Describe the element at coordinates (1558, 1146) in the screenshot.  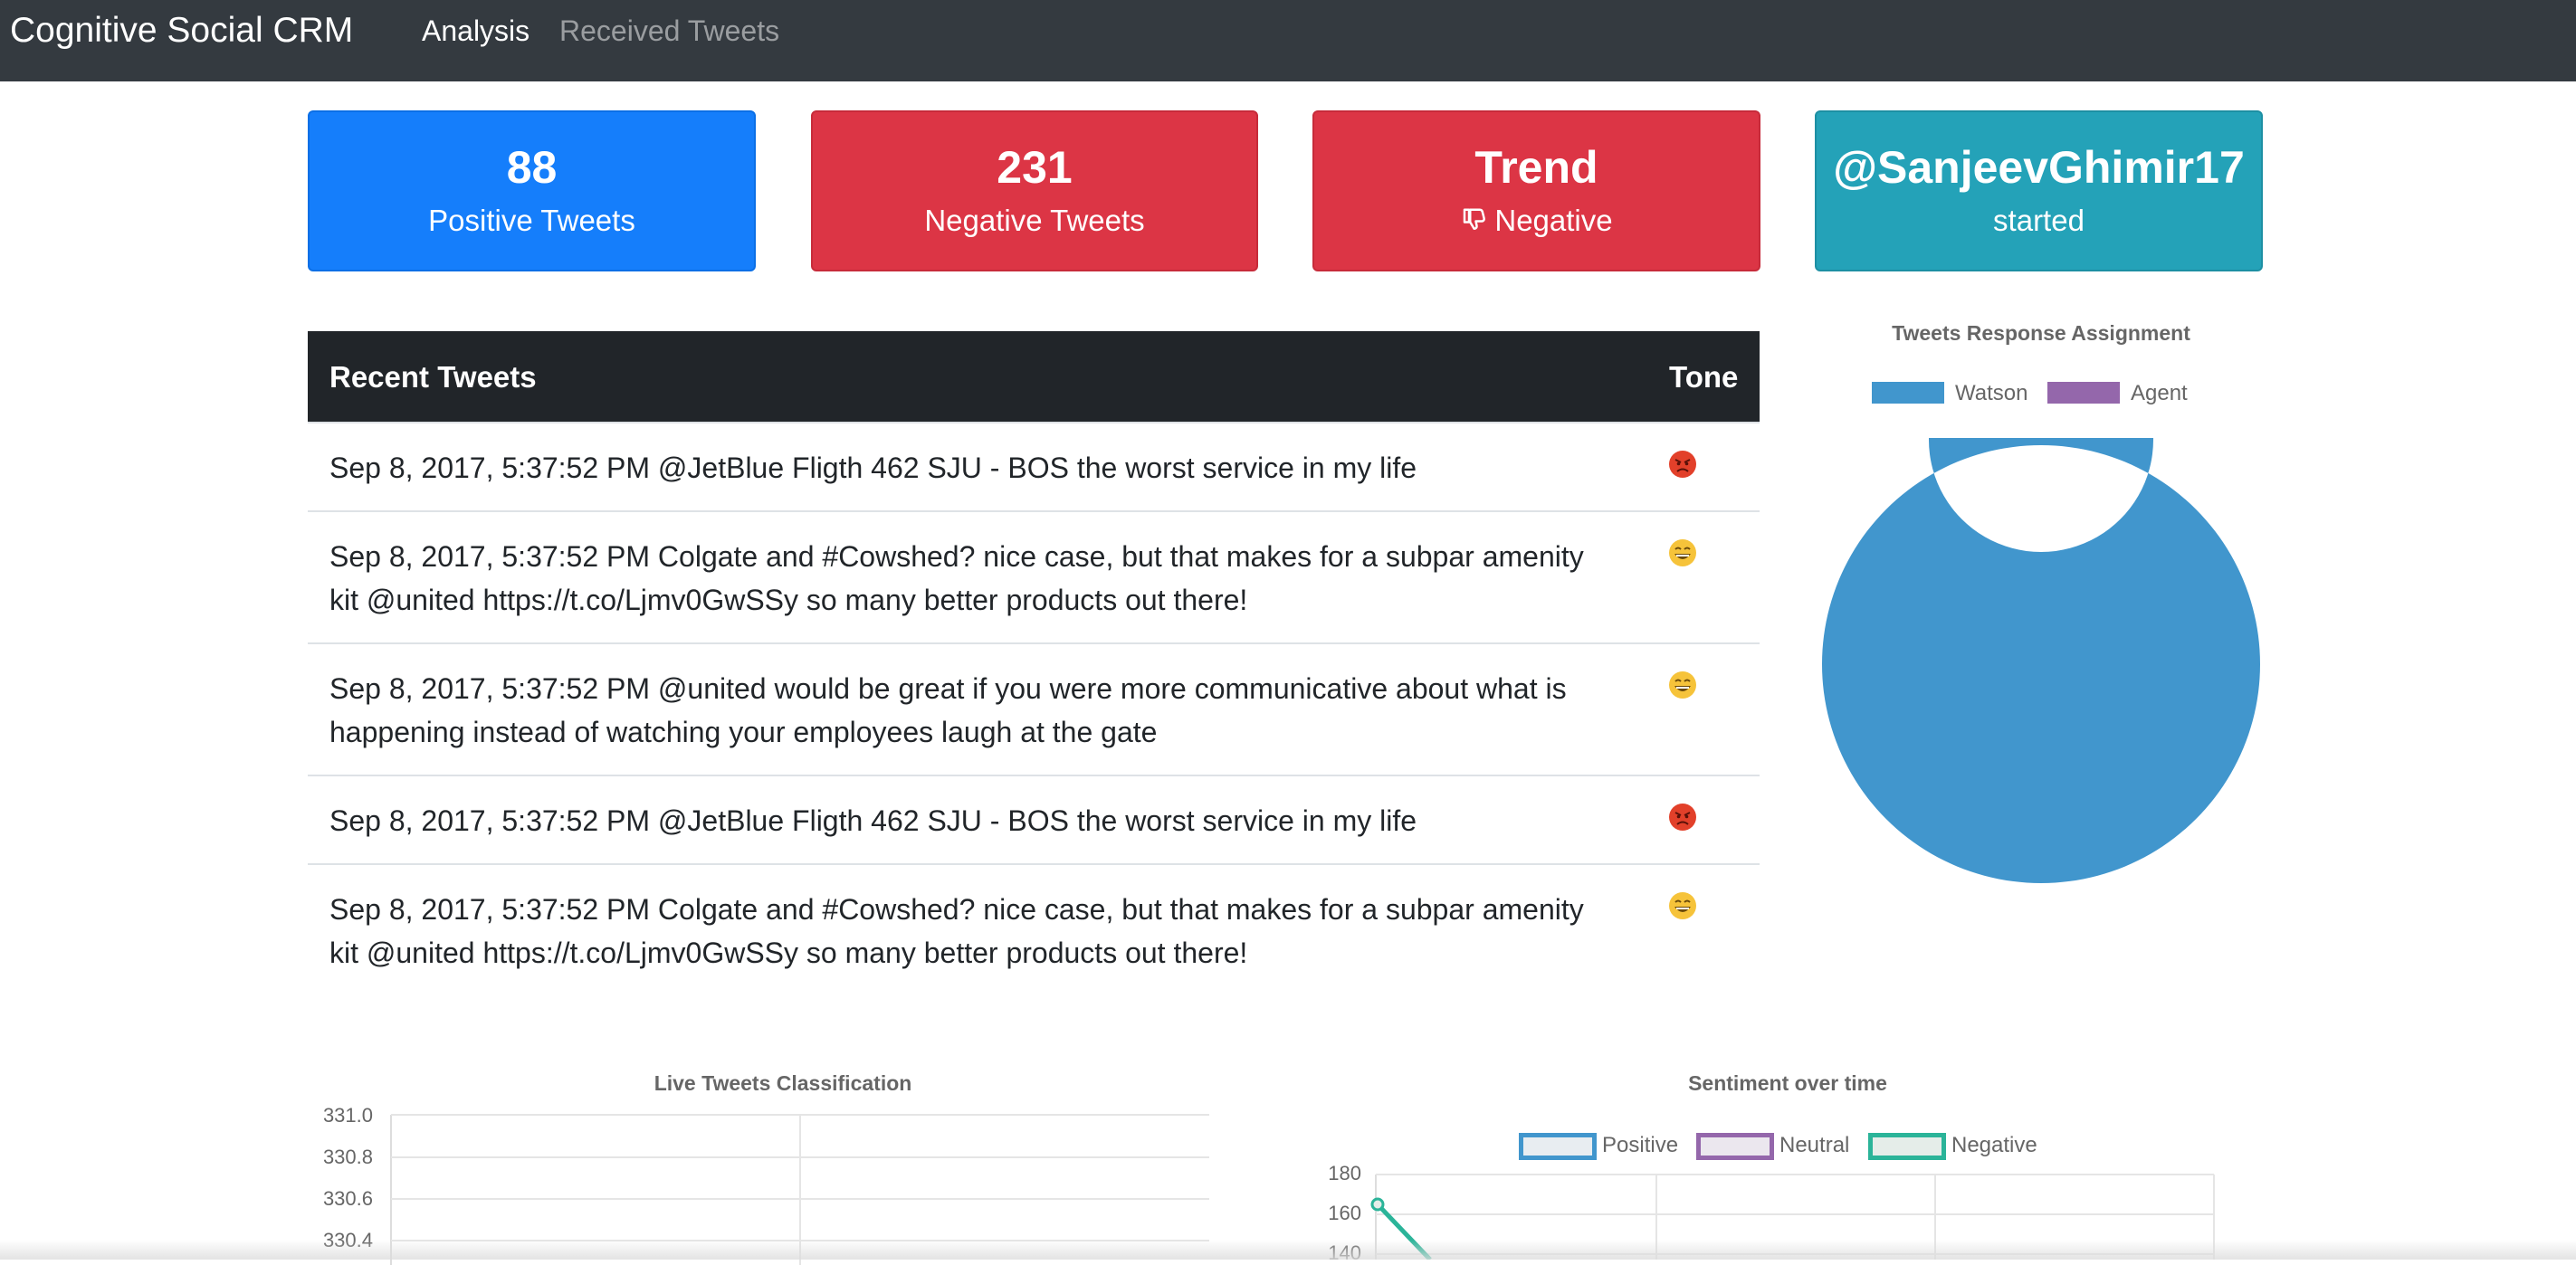
I see `legend-swatch-positive` at that location.